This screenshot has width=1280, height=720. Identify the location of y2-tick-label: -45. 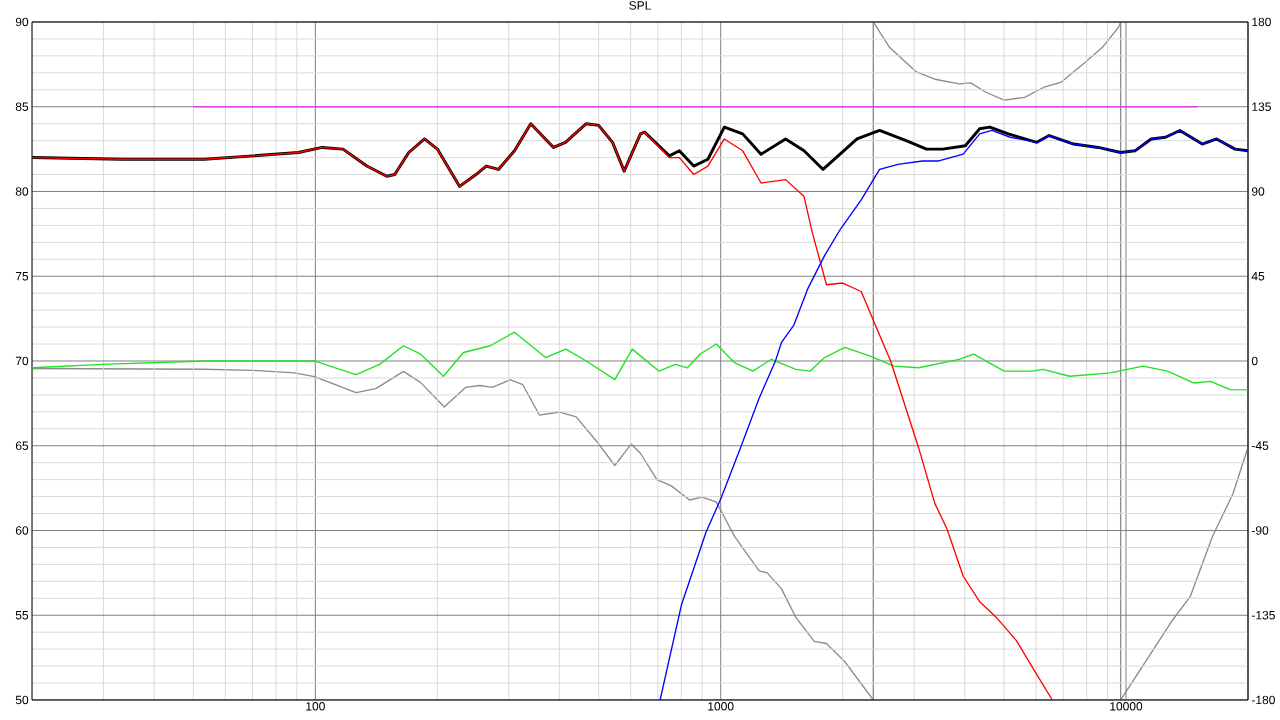
(1260, 445).